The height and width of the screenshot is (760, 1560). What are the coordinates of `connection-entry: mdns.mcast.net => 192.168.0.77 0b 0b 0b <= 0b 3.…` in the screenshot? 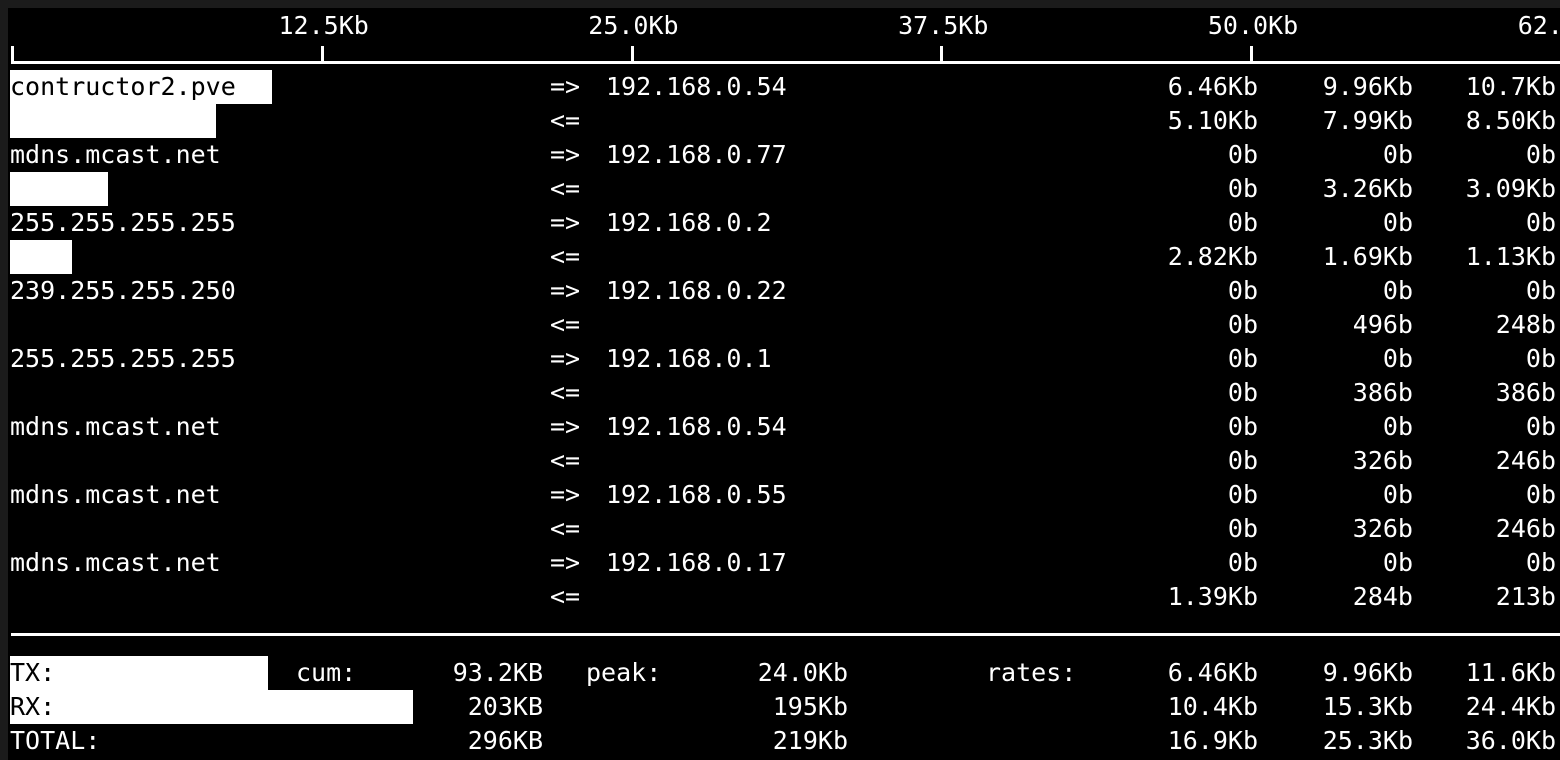 It's located at (784, 172).